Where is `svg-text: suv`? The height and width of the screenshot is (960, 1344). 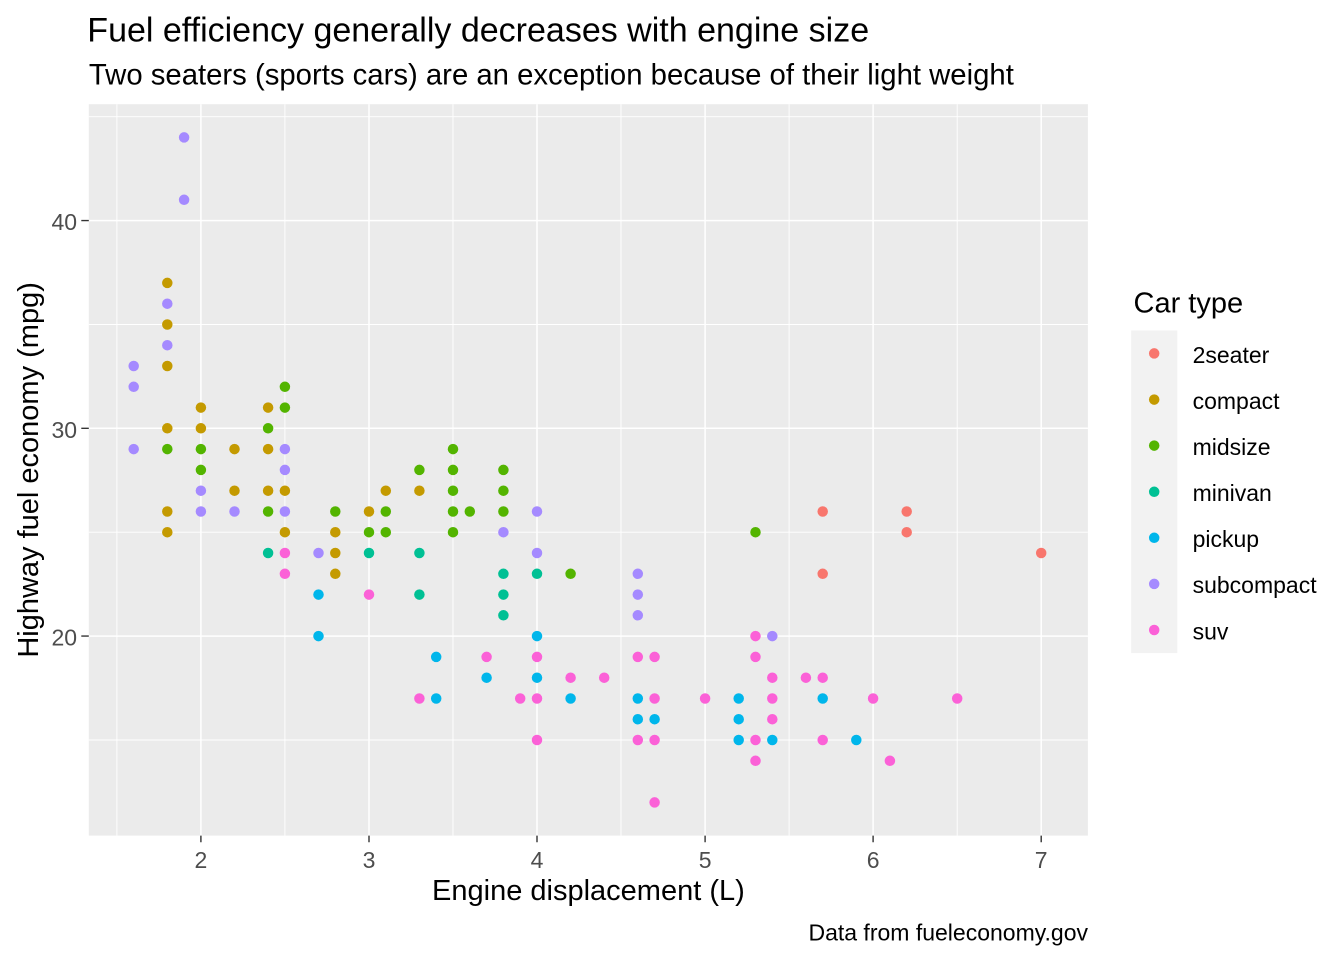 svg-text: suv is located at coordinates (1211, 631).